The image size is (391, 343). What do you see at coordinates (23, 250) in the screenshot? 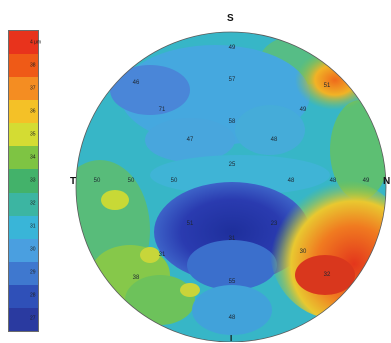
I see `legend-swatch: 30` at bounding box center [23, 250].